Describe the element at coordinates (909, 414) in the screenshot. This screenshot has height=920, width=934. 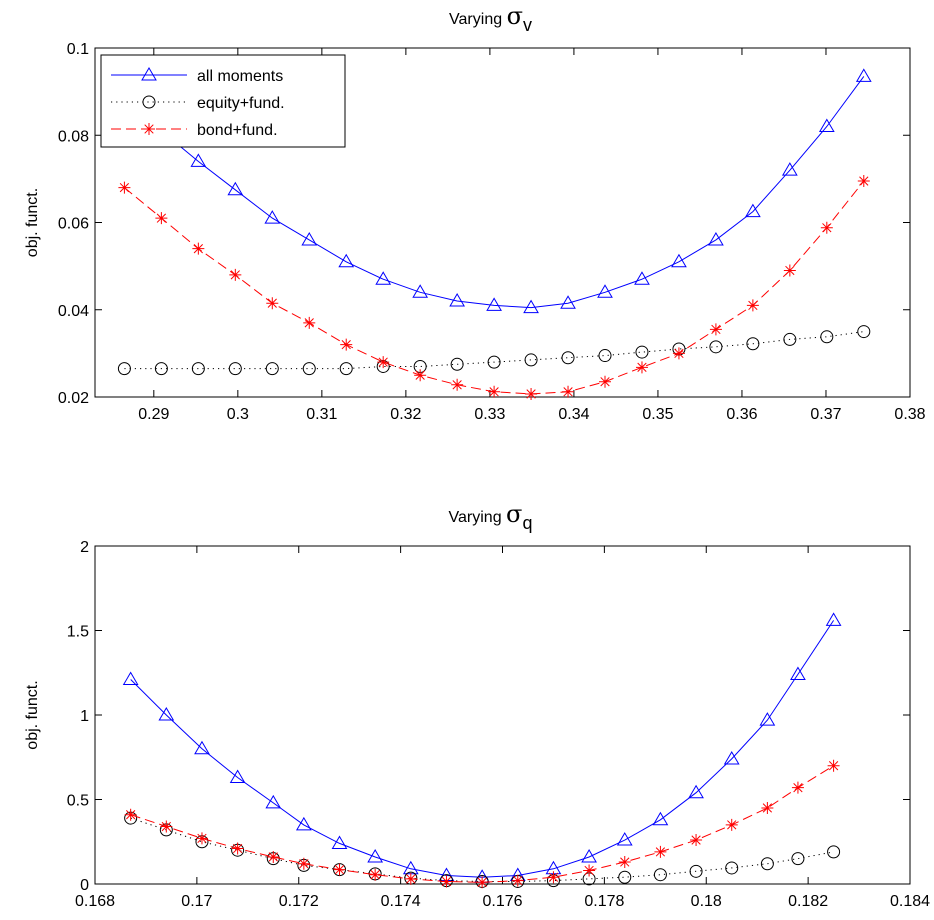
I see `x-tick-label: 0.38` at that location.